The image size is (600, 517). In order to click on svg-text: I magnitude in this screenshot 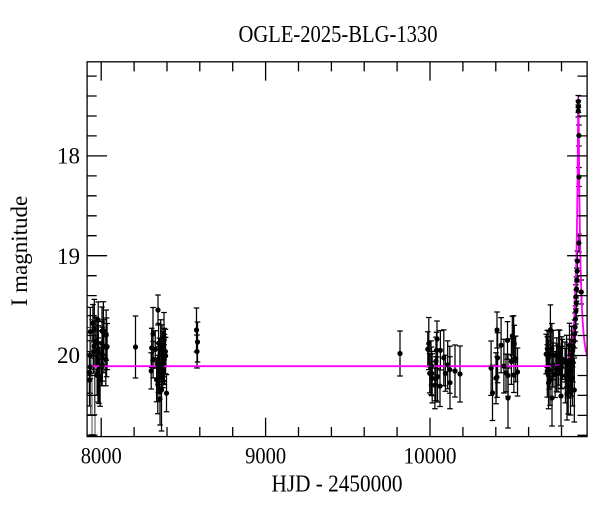, I will do `click(19, 251)`.